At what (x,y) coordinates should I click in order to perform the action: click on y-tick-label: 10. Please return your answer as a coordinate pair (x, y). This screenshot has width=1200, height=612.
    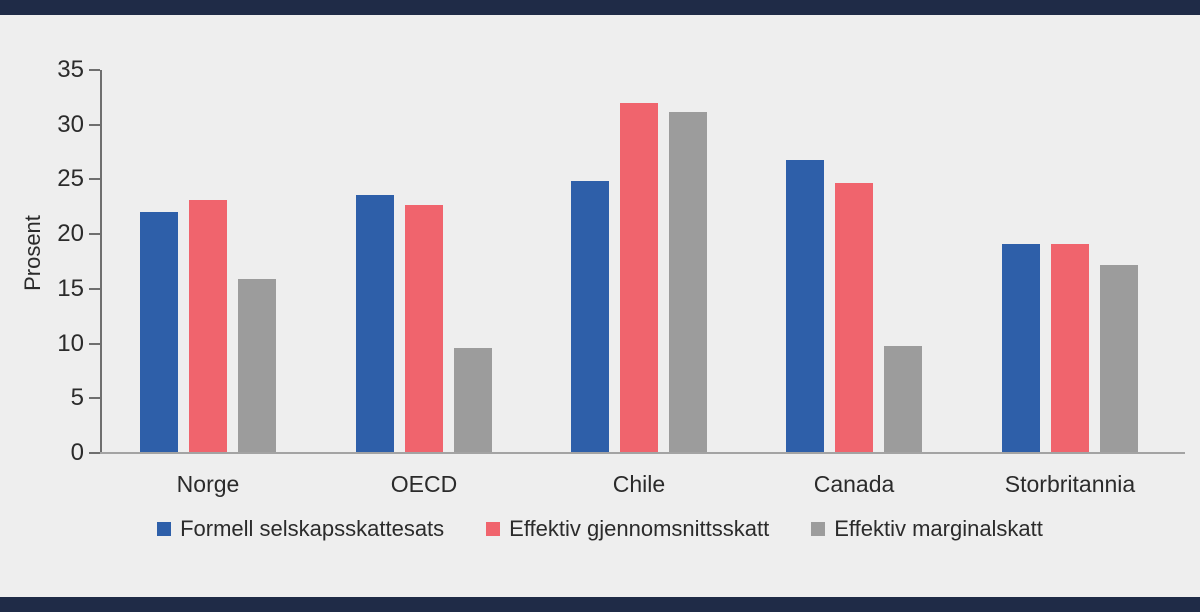
    Looking at the image, I should click on (70, 343).